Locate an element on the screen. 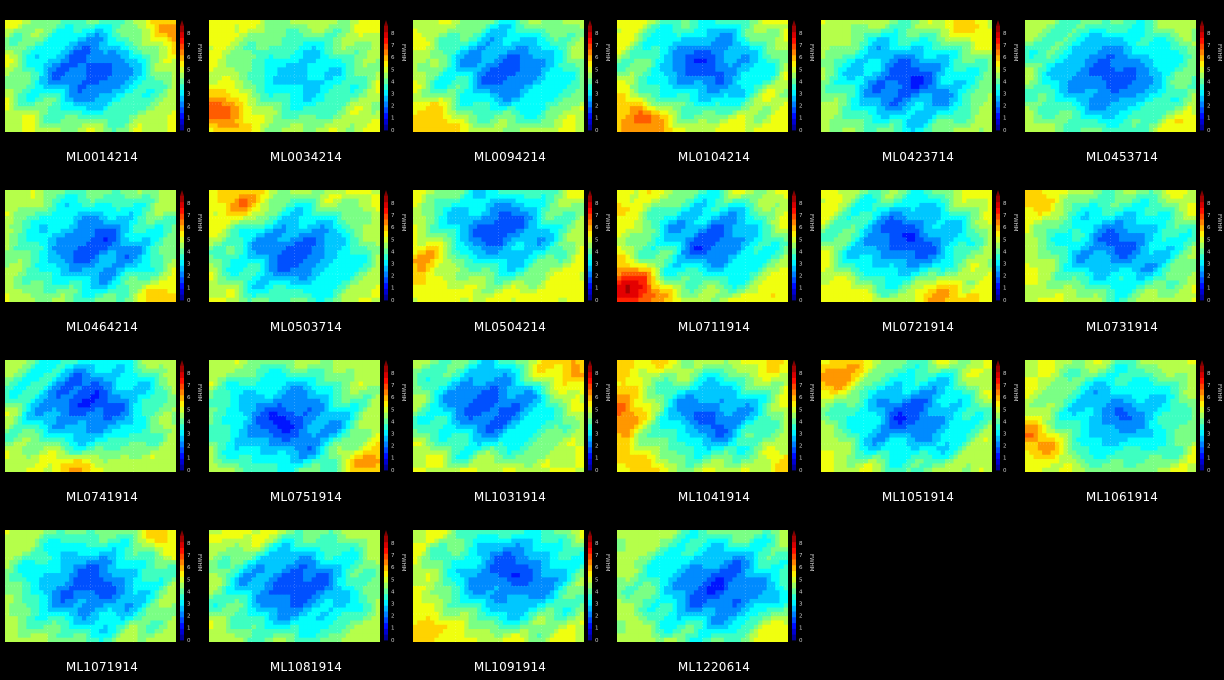  colorbar-tick-label: 8 is located at coordinates (801, 34).